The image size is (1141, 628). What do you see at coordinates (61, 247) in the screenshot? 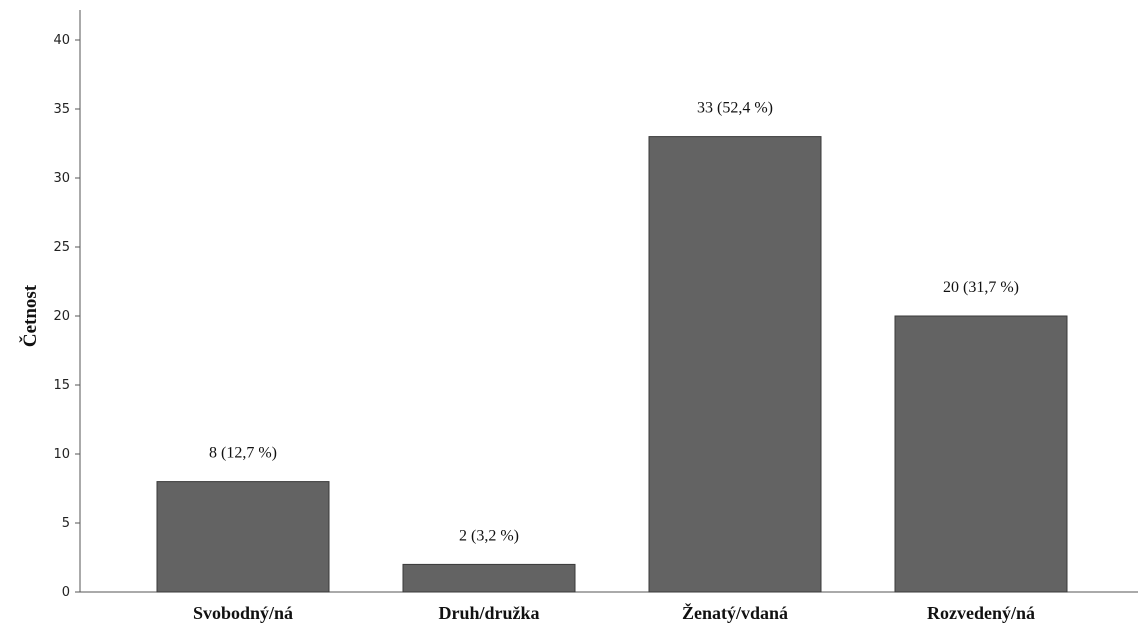
I see `y-tick-label: 25` at bounding box center [61, 247].